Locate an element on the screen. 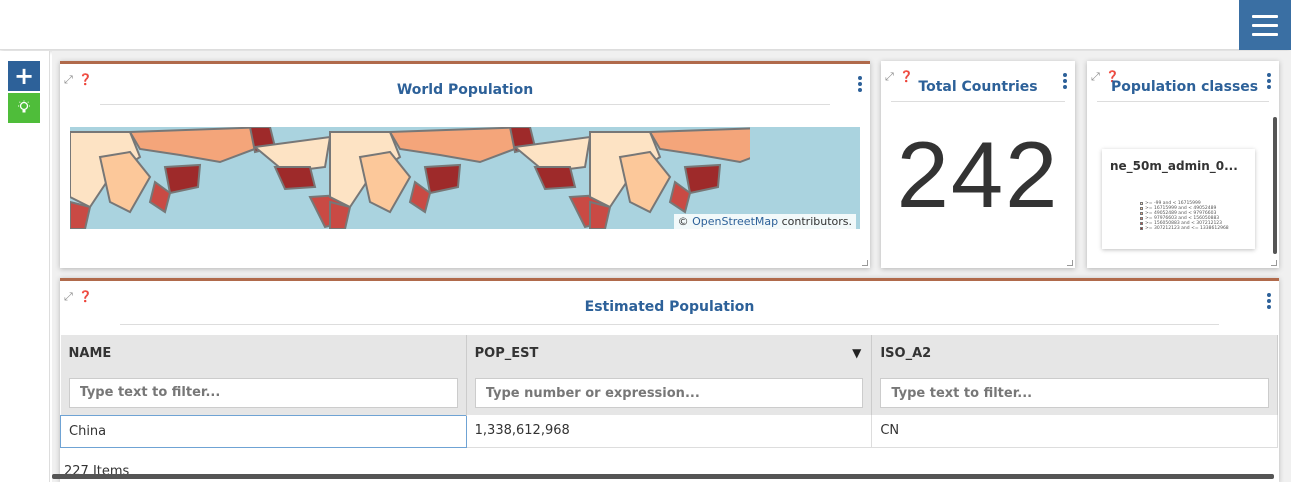 Image resolution: width=1291 pixels, height=482 pixels. horizontal-scrollbar is located at coordinates (663, 476).